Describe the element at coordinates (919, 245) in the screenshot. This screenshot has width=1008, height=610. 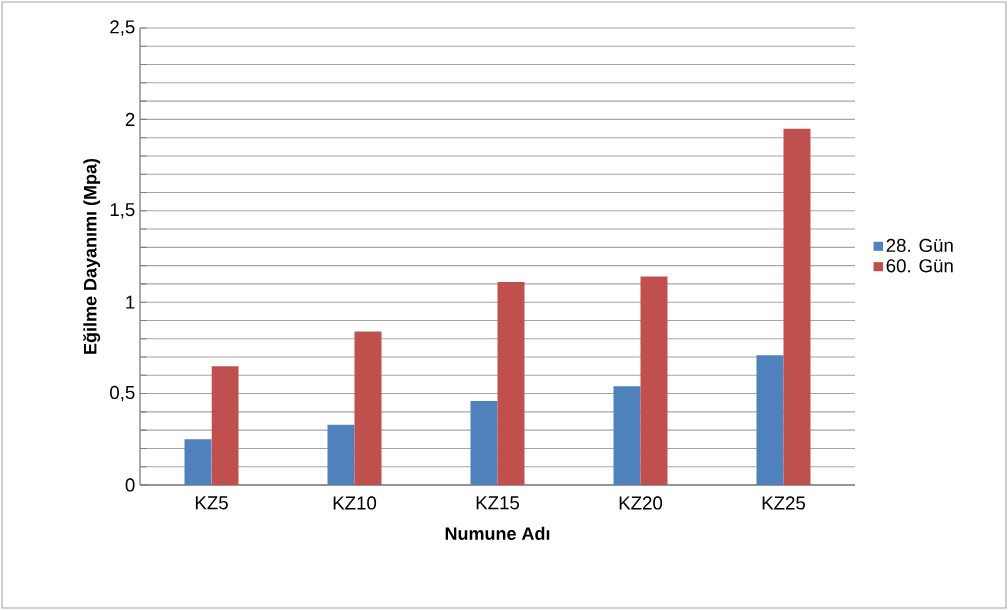
I see `legend-label: 28. Gün` at that location.